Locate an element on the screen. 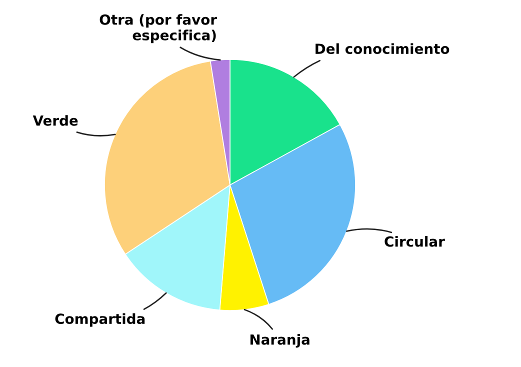 Image resolution: width=521 pixels, height=367 pixels. slice-label: Del conocimiento is located at coordinates (383, 48).